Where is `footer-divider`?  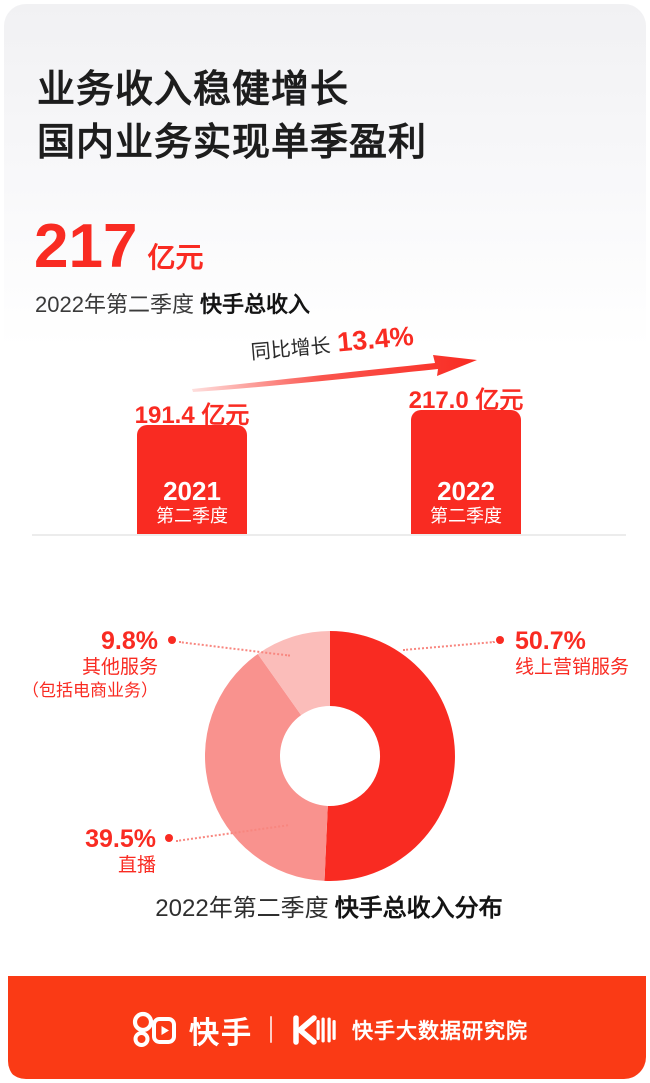 footer-divider is located at coordinates (271, 1029).